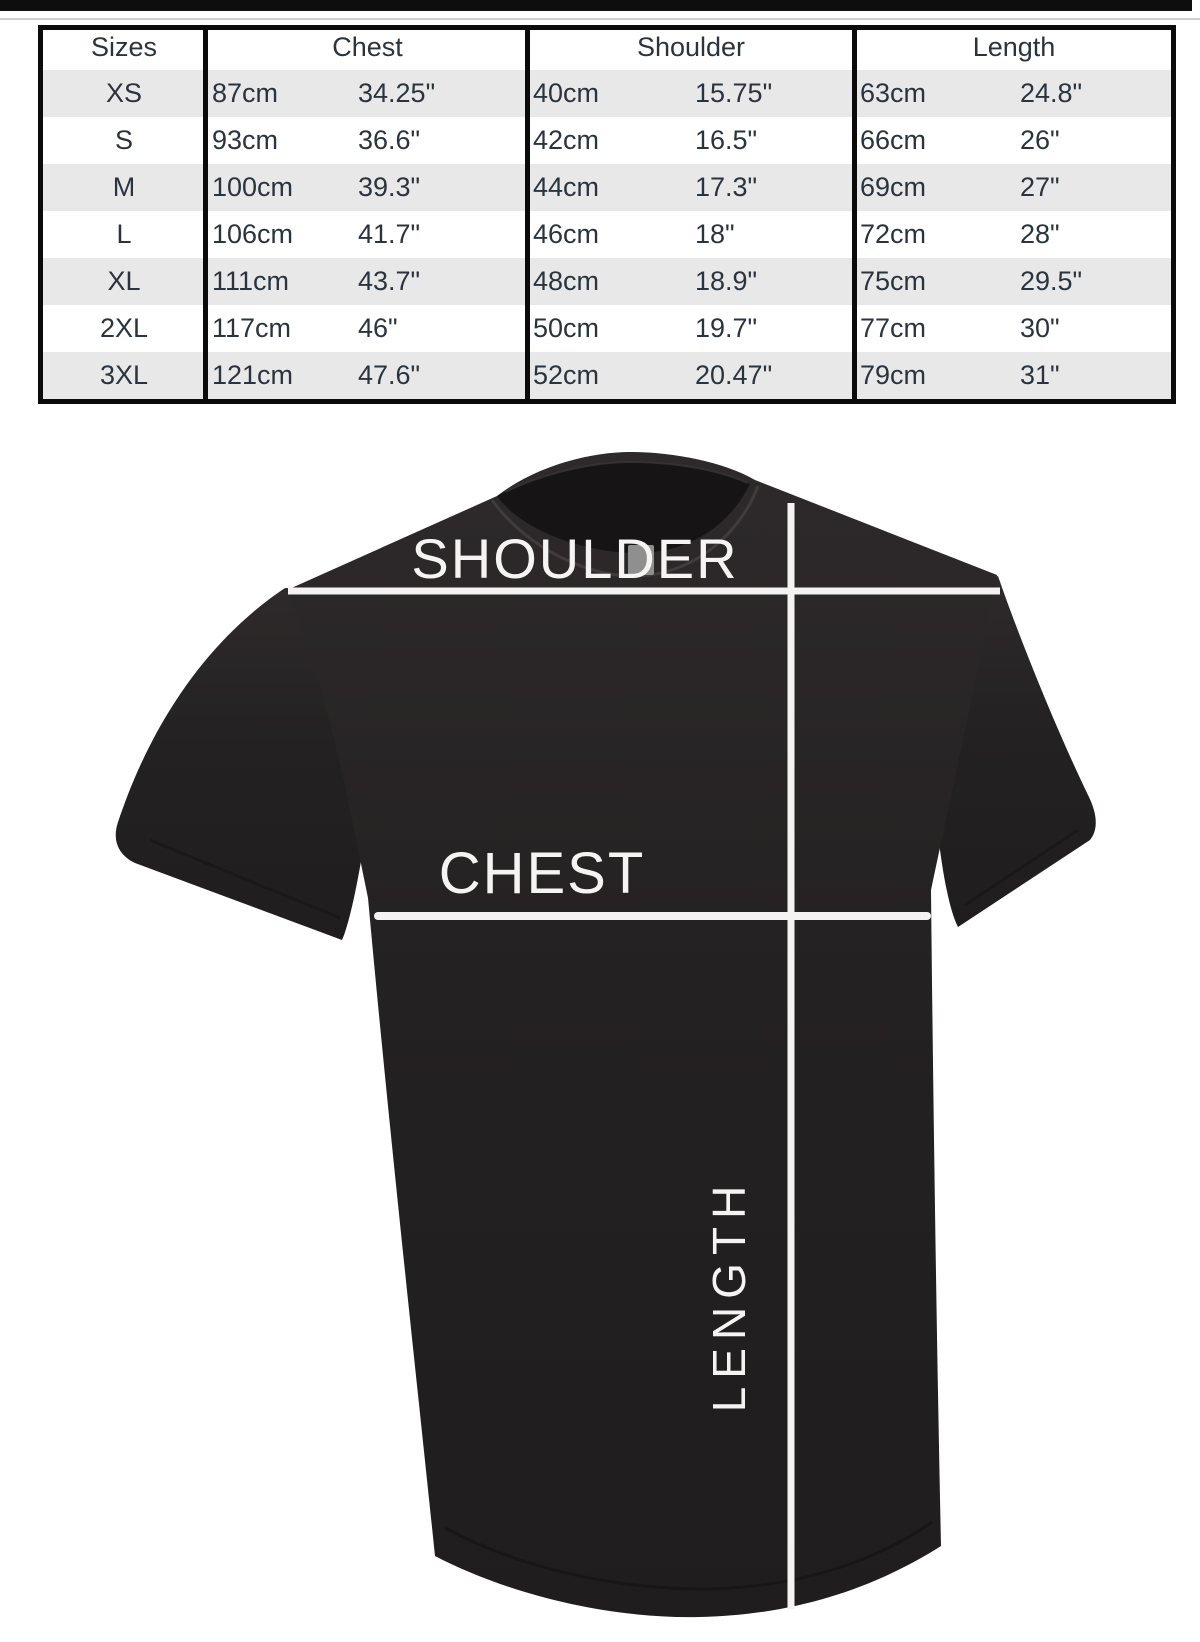 The image size is (1200, 1642). Describe the element at coordinates (124, 234) in the screenshot. I see `size-label: L` at that location.